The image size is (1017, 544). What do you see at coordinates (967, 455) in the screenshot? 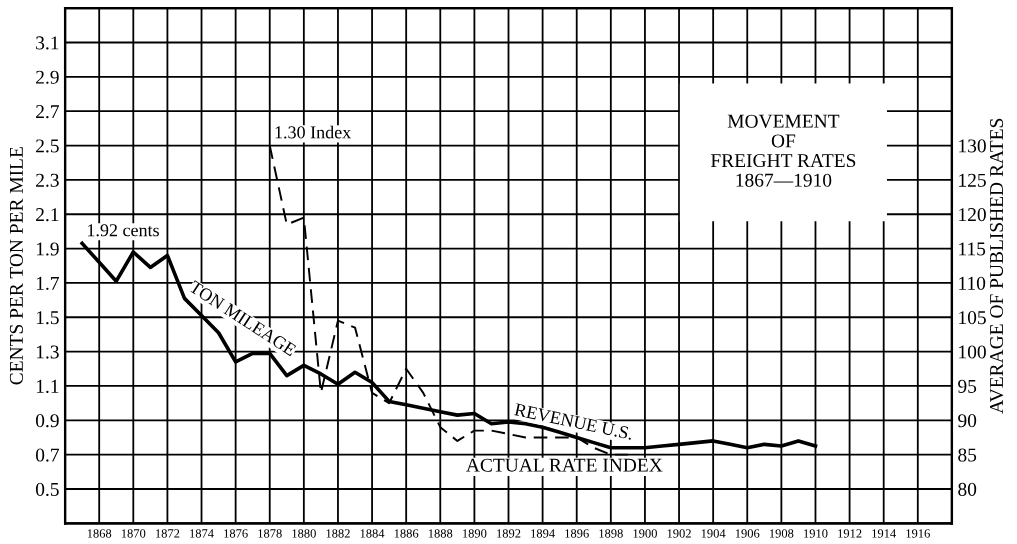
I see `y2-tick-label: 85` at bounding box center [967, 455].